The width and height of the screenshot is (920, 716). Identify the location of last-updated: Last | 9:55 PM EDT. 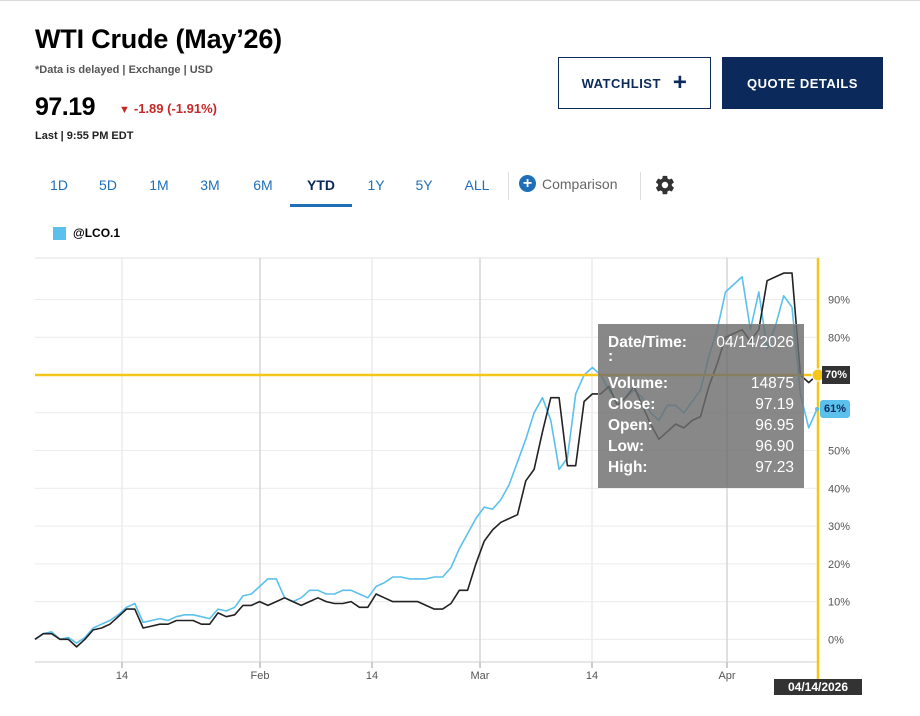
(84, 136).